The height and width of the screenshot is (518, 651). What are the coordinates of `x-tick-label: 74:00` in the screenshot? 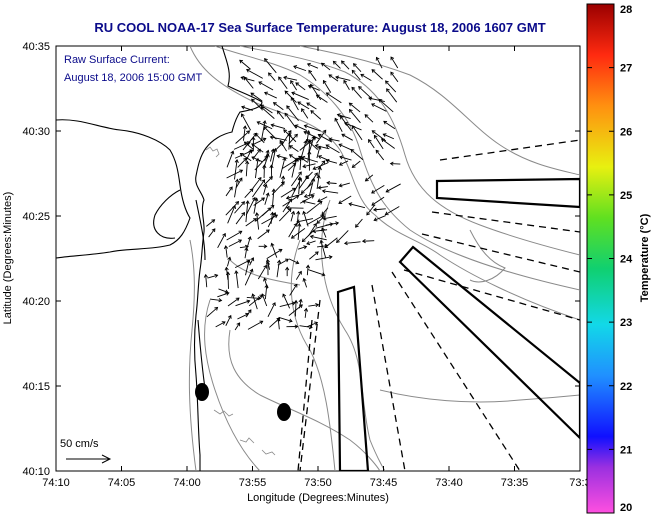 It's located at (187, 483).